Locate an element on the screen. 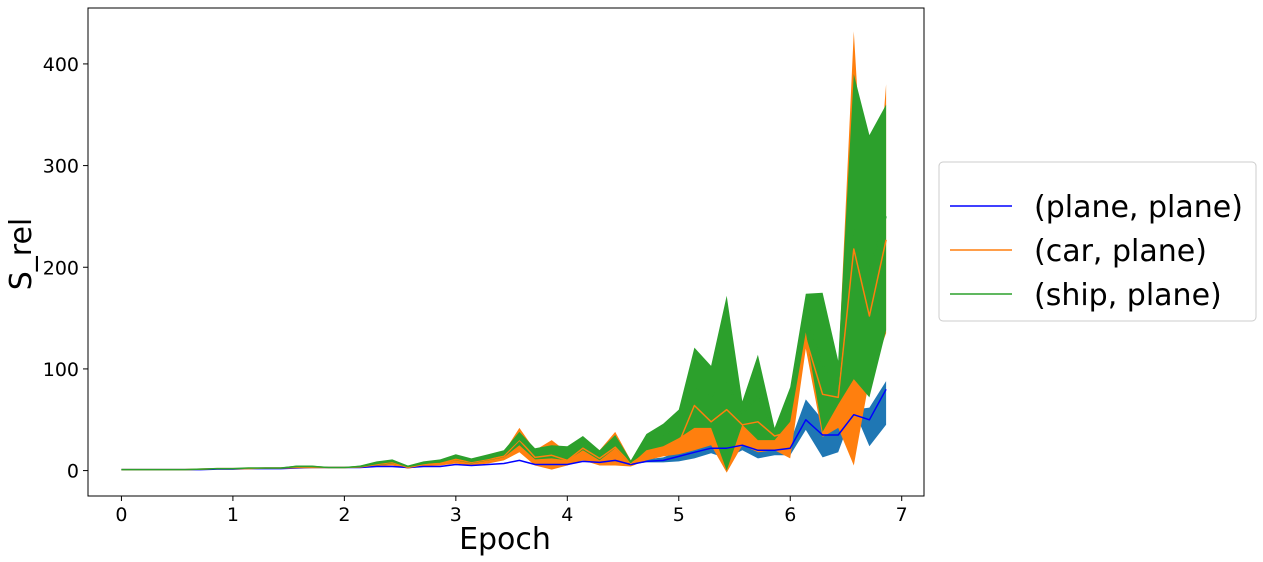 The image size is (1263, 562). legend-items: (plane, plane) (car, plane) (ship, plane) is located at coordinates (1096, 251).